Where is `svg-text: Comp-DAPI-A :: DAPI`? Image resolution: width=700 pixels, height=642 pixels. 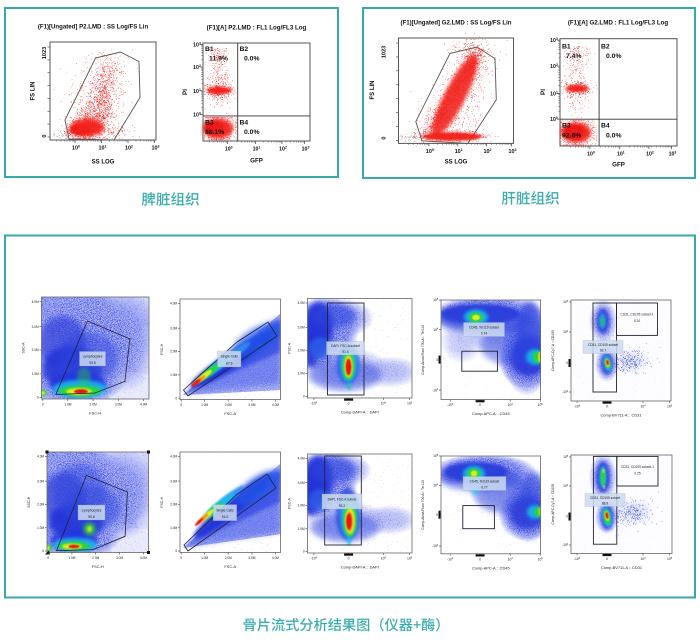 svg-text: Comp-DAPI-A :: DAPI is located at coordinates (360, 567).